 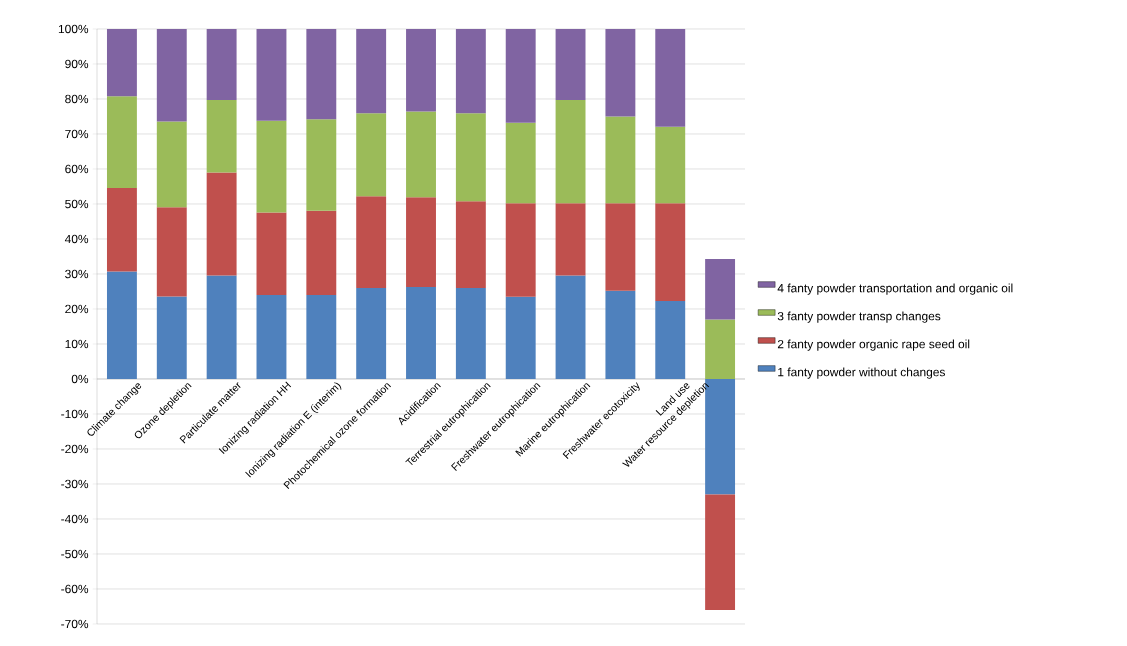 I want to click on legend-label: 1 fanty powder without changes, so click(x=861, y=373).